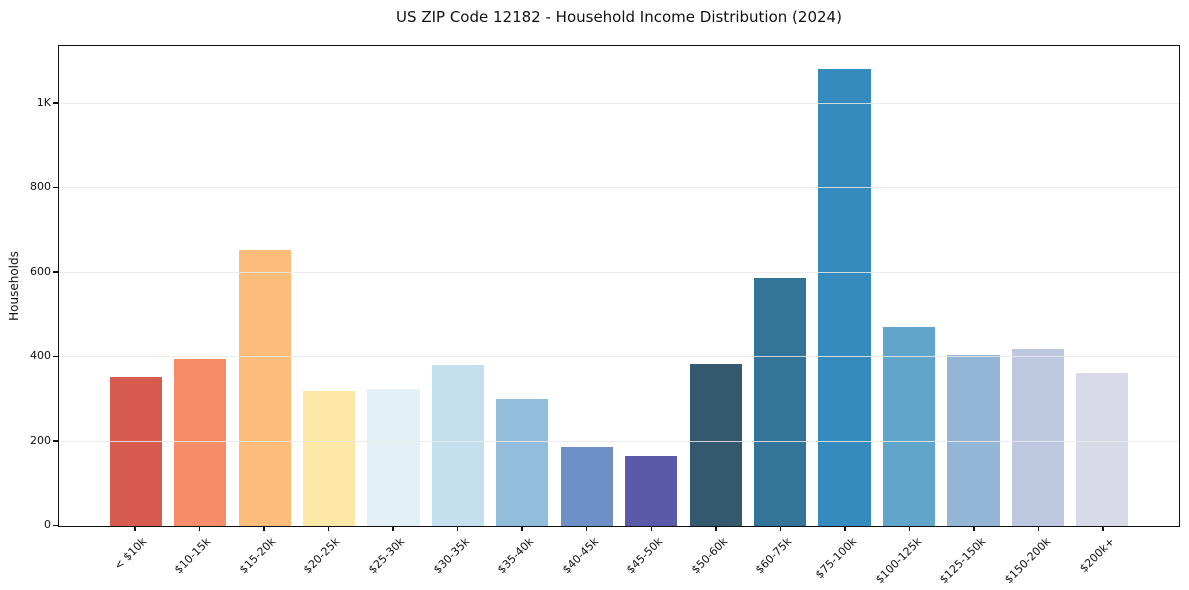  I want to click on bar-$75-100k, so click(844, 297).